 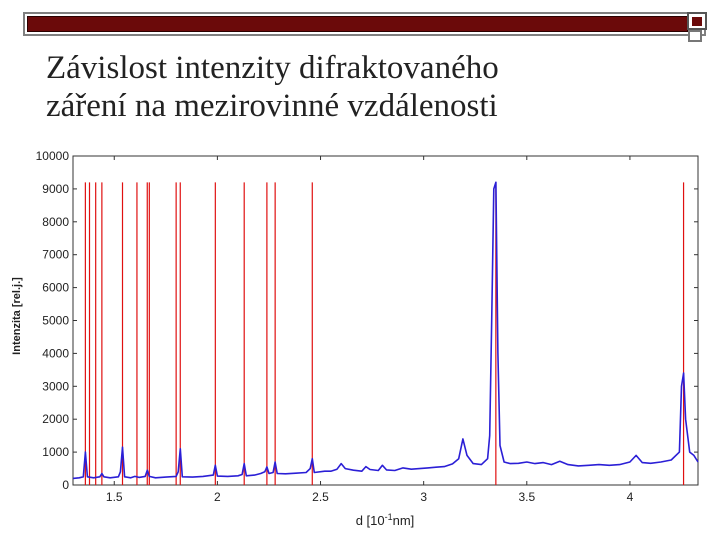 I want to click on y-tick-label-6: 6000, so click(x=55, y=288).